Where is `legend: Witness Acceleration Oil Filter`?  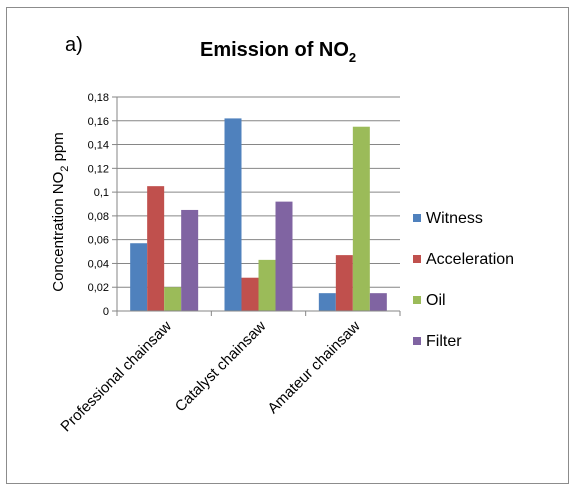 legend: Witness Acceleration Oil Filter is located at coordinates (463, 280).